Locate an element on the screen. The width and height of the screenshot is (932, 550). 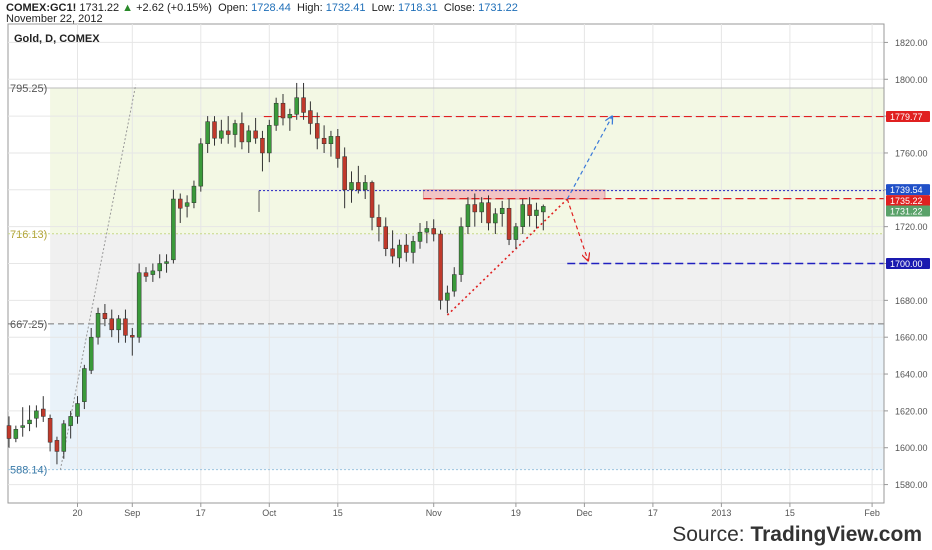
x-tick-label: 19 is located at coordinates (516, 513).